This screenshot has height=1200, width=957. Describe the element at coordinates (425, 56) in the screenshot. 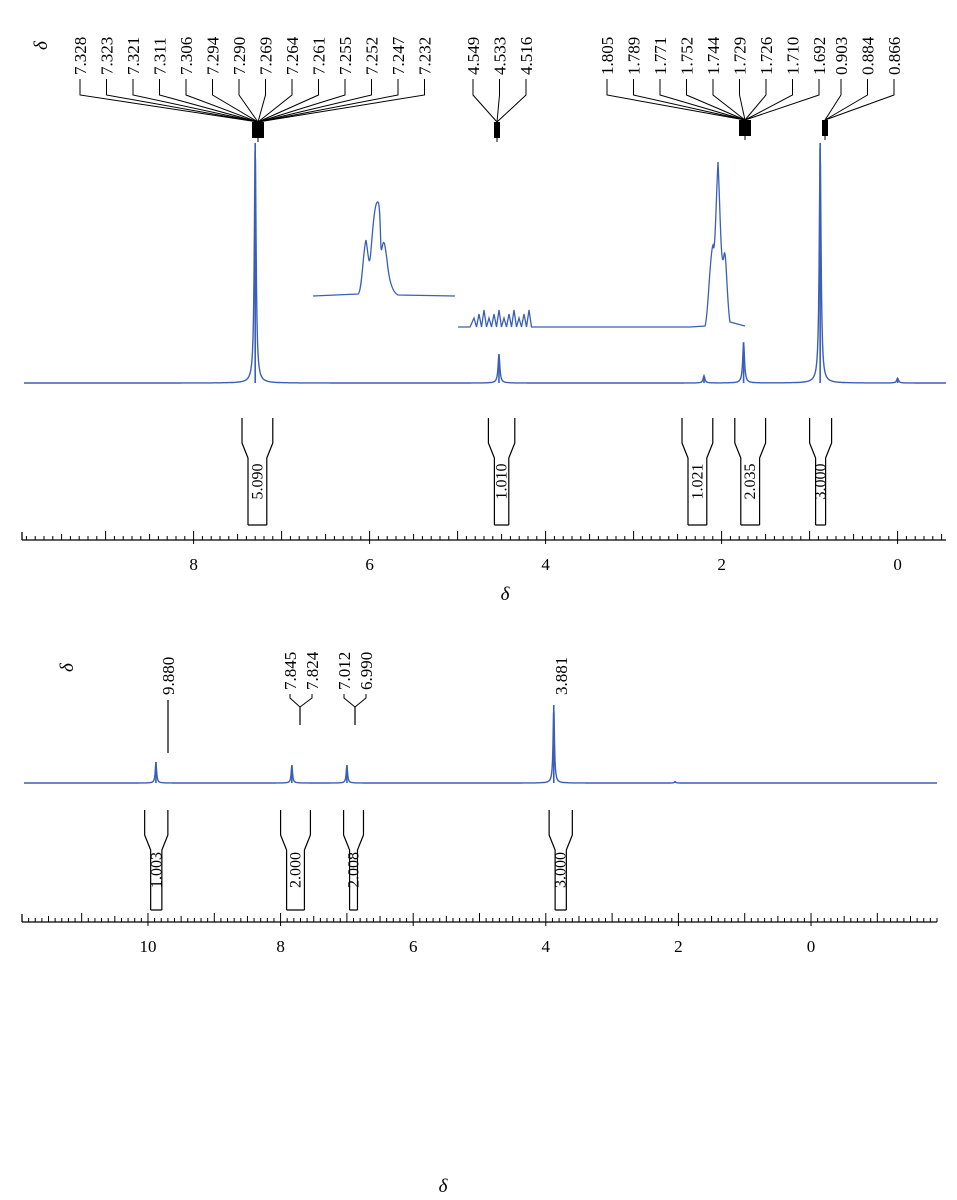

I see `peak-label: 7.232` at that location.